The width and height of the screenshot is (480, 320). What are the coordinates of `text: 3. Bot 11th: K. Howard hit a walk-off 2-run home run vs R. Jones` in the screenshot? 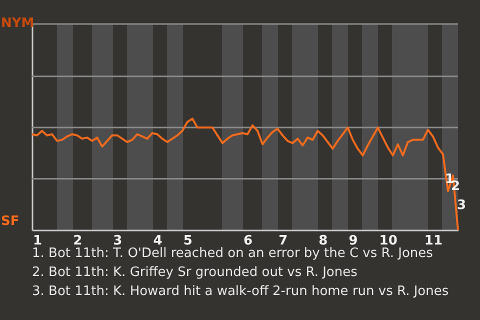 It's located at (240, 292).